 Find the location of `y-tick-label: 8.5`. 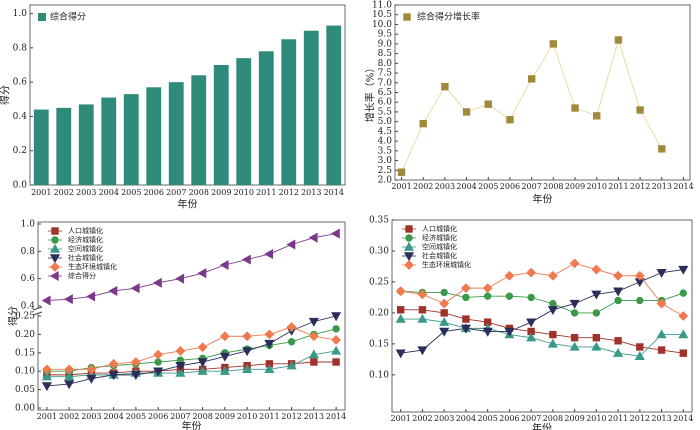

y-tick-label: 8.5 is located at coordinates (385, 54).